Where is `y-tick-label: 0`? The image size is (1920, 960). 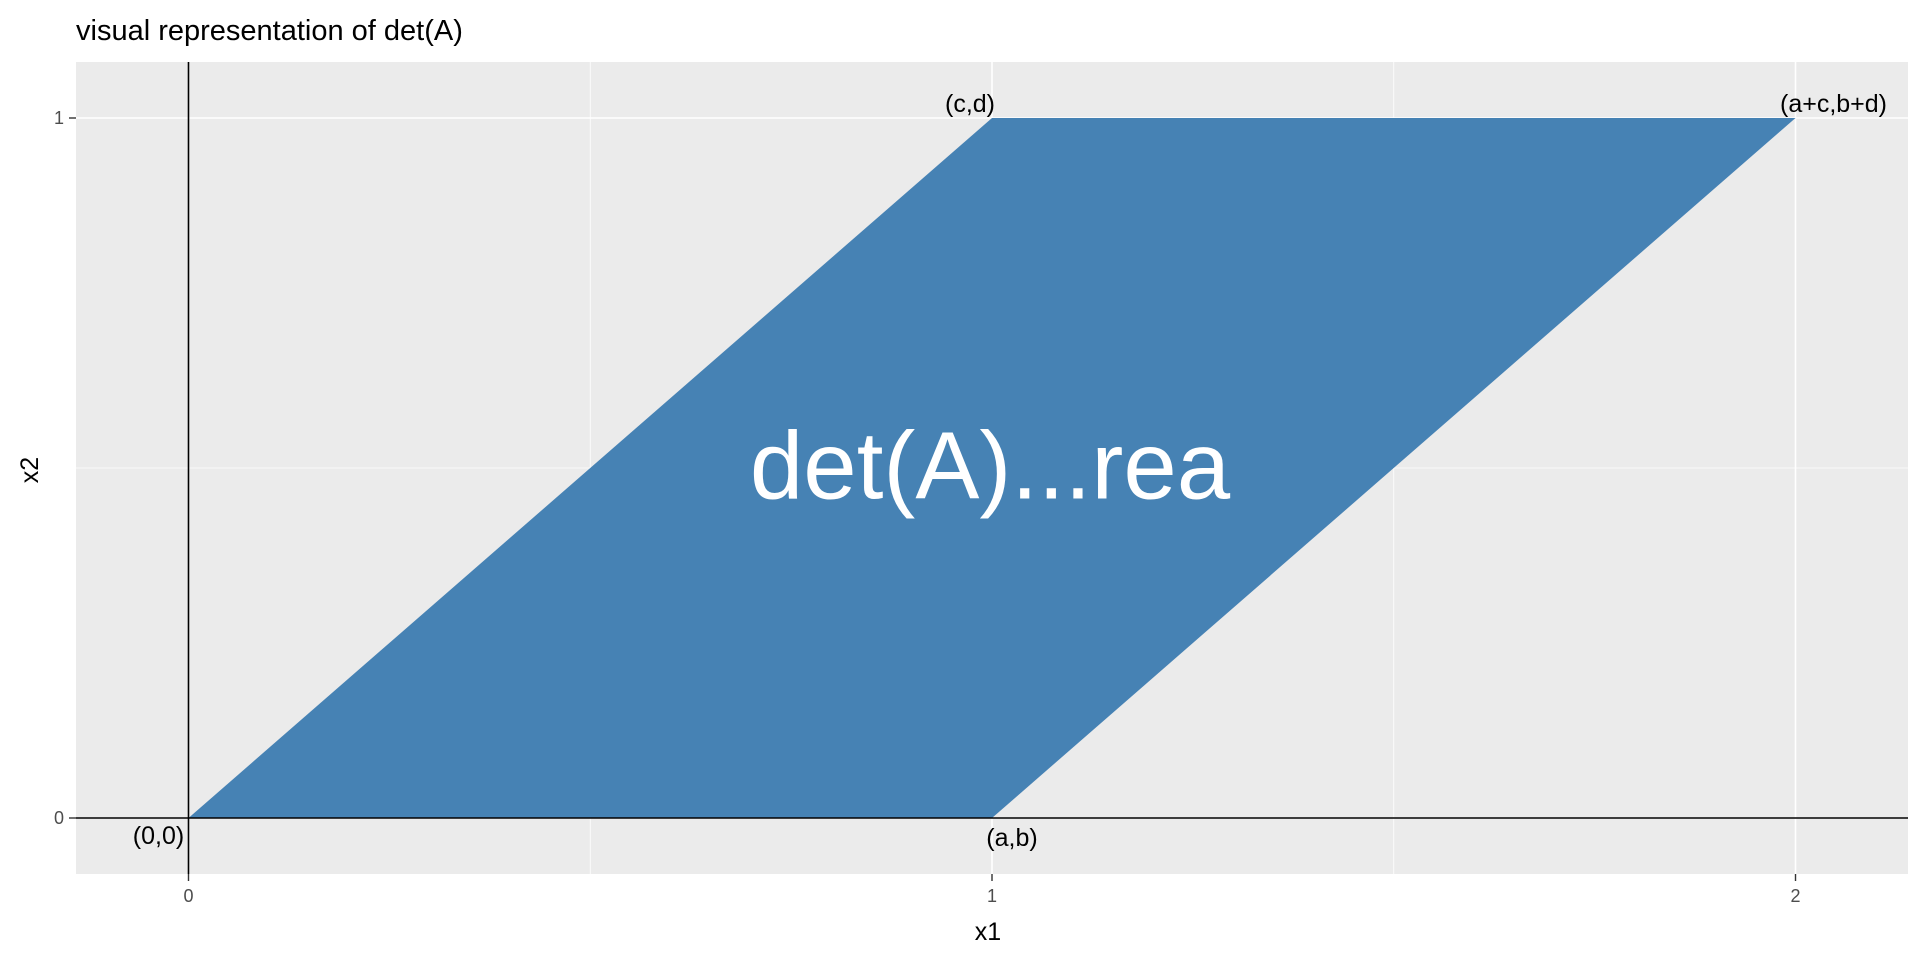 y-tick-label: 0 is located at coordinates (59, 818).